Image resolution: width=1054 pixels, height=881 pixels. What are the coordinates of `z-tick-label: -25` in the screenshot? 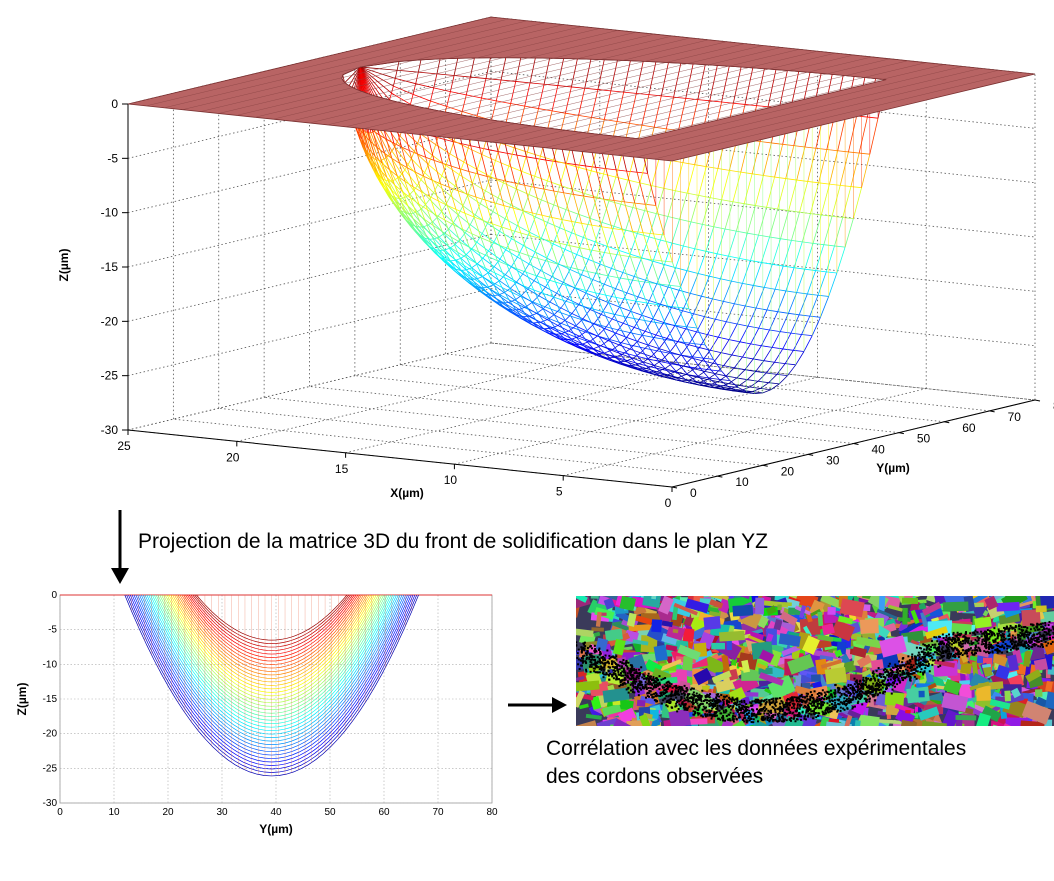 It's located at (110, 376).